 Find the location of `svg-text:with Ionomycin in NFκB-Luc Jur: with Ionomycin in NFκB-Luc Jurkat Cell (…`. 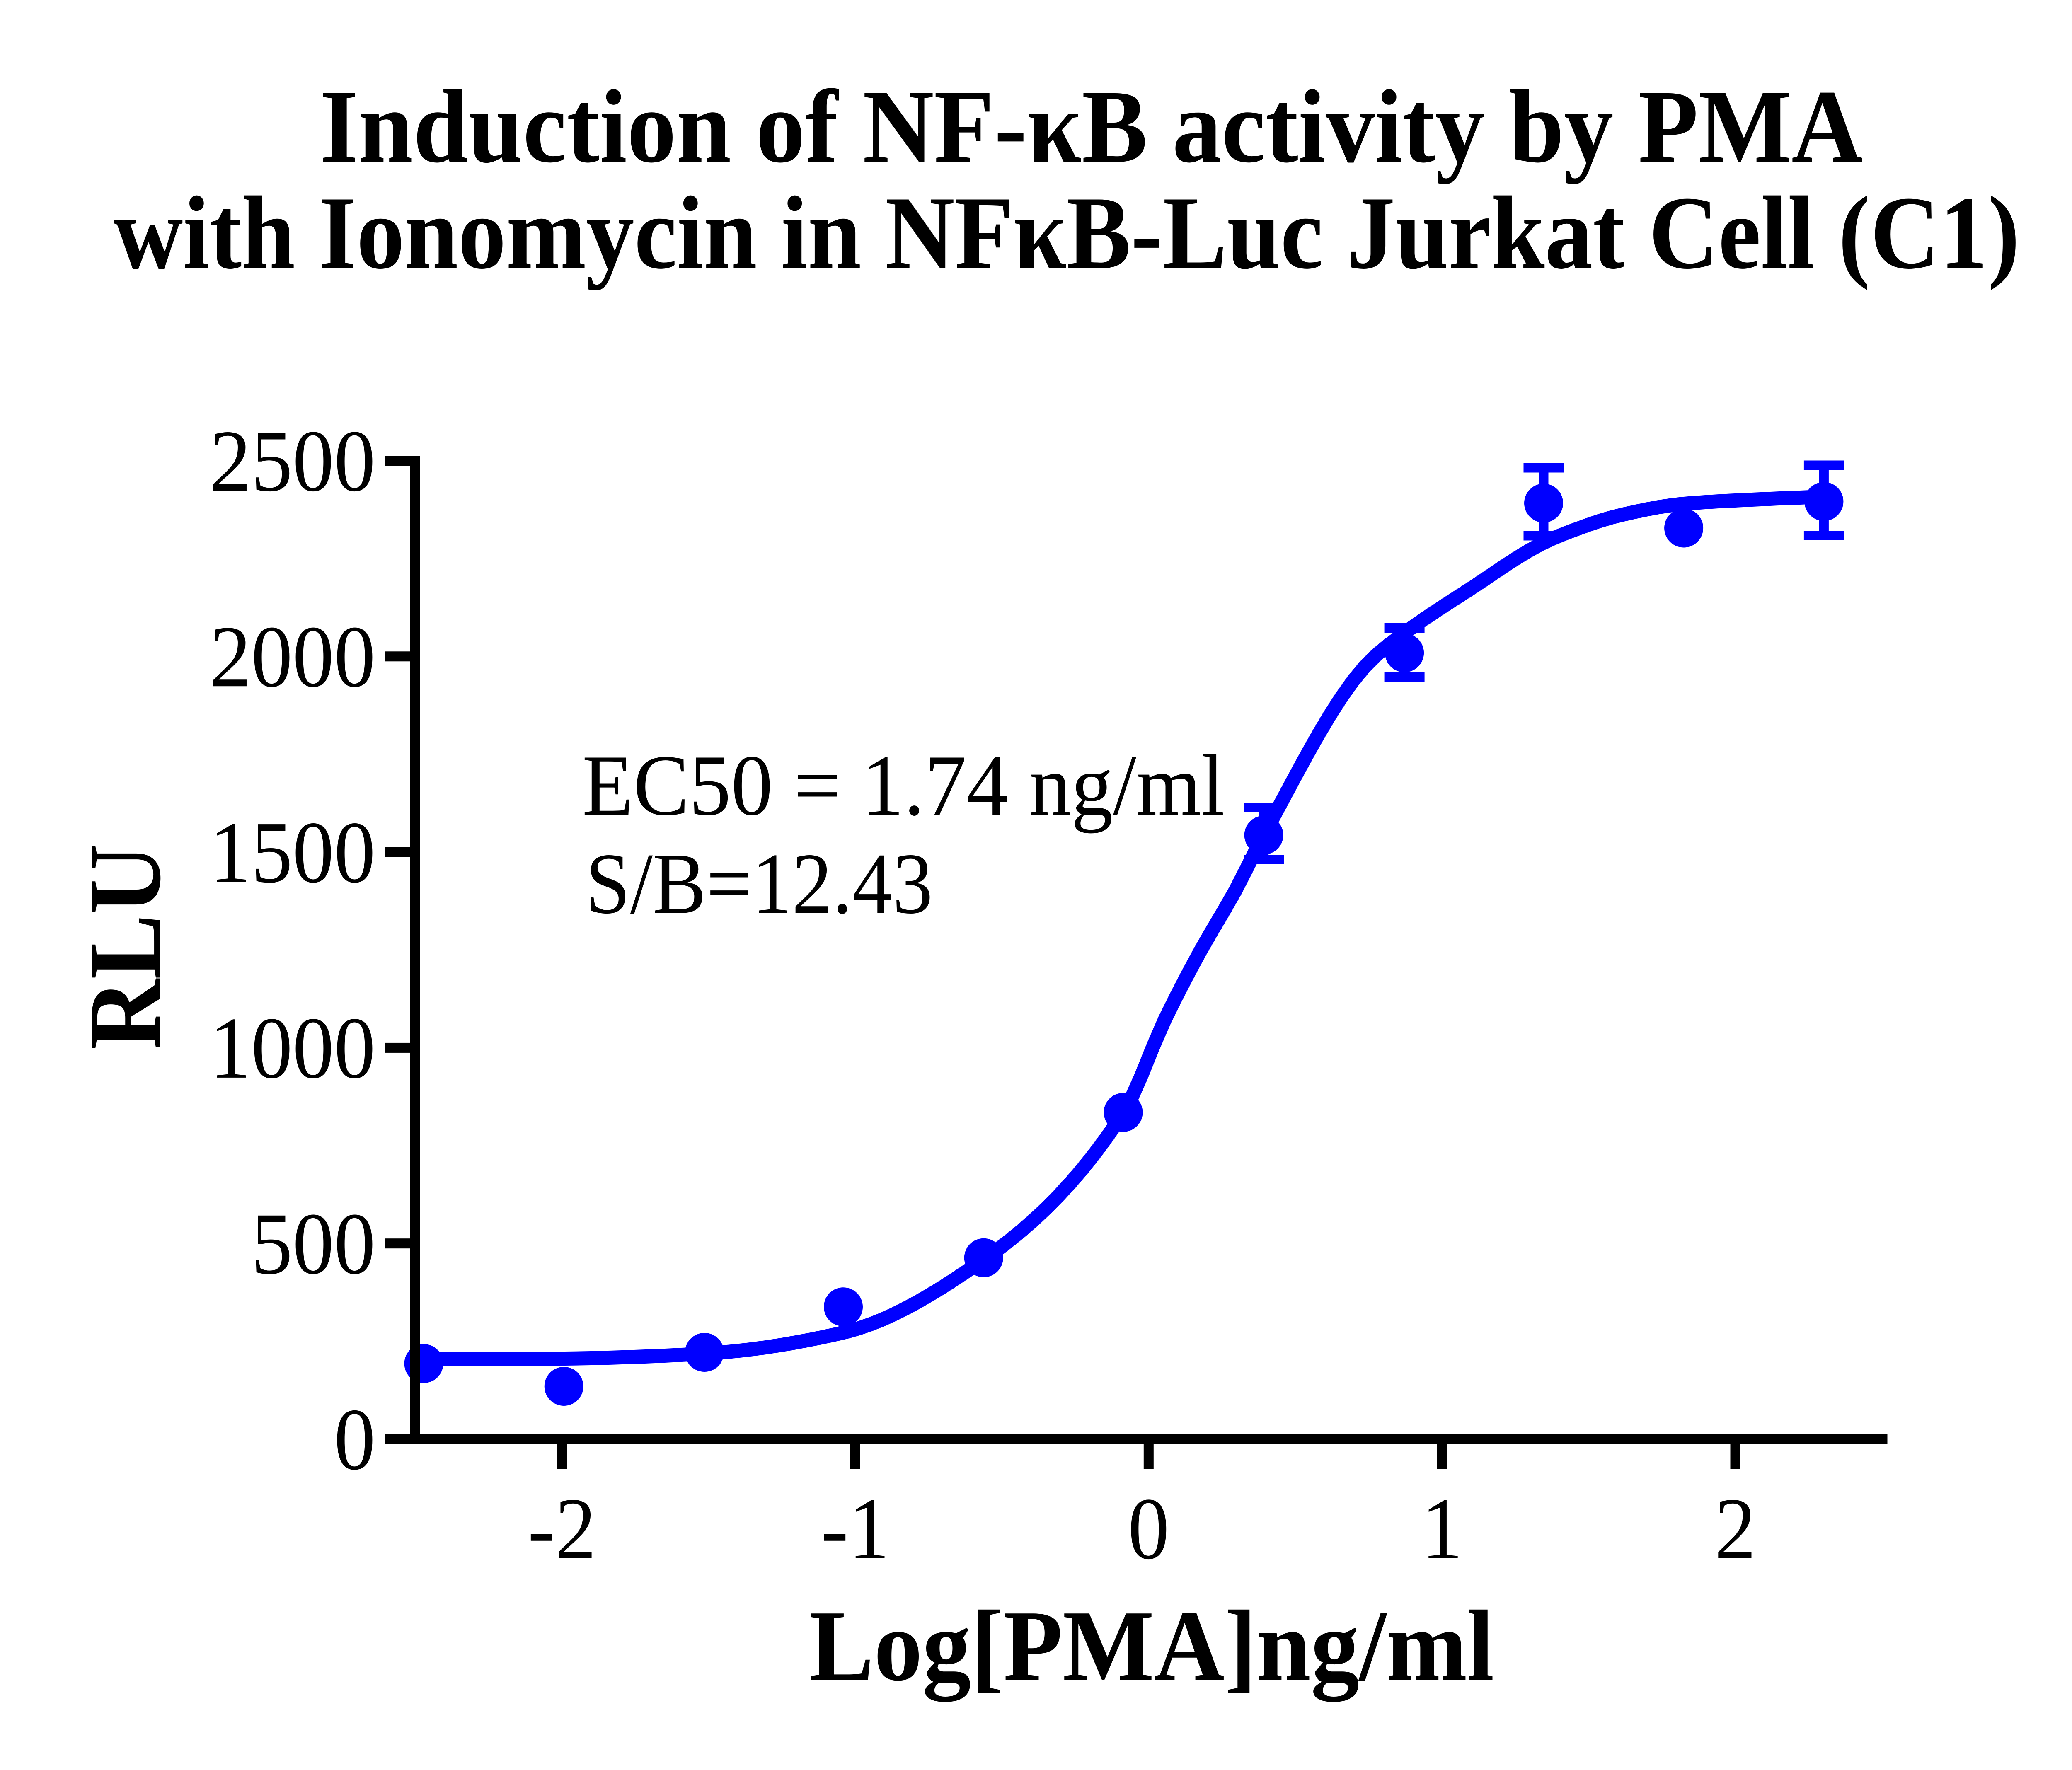

svg-text:with Ionomycin in NFκB-Luc Jur: with Ionomycin in NFκB-Luc Jurkat Cell (… is located at coordinates (1067, 233).